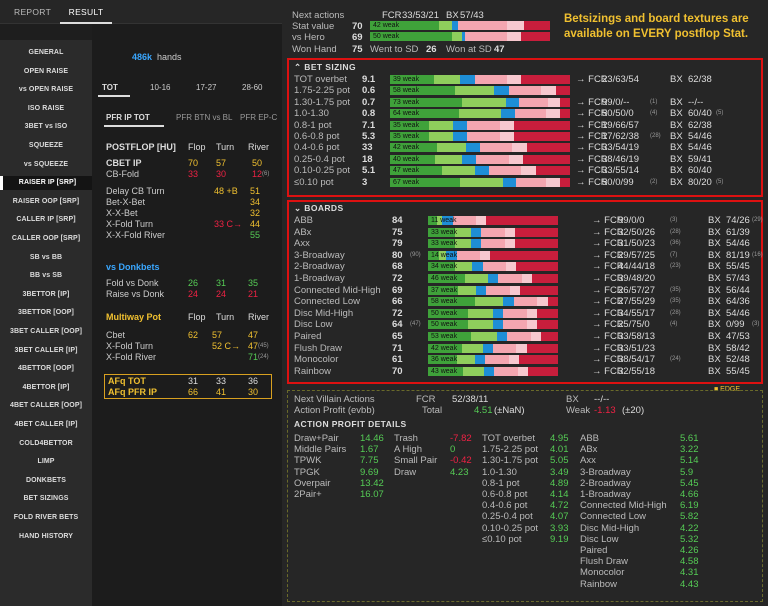 The width and height of the screenshot is (768, 606). I want to click on sidebar-item-sb-vs-bb: SB vs BB, so click(46, 257).